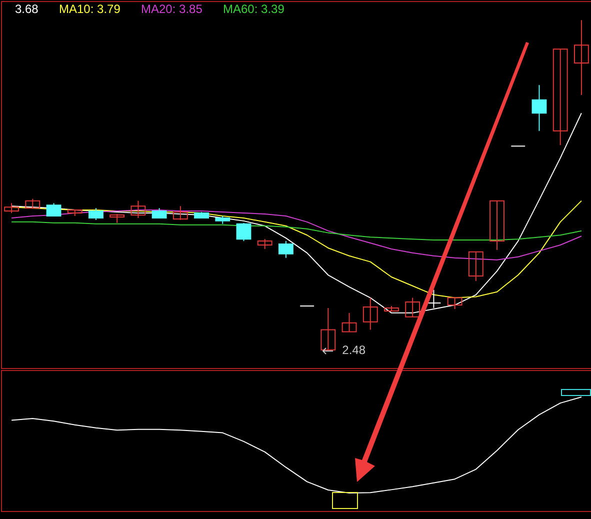  Describe the element at coordinates (27, 9) in the screenshot. I see `text: 3.68` at that location.